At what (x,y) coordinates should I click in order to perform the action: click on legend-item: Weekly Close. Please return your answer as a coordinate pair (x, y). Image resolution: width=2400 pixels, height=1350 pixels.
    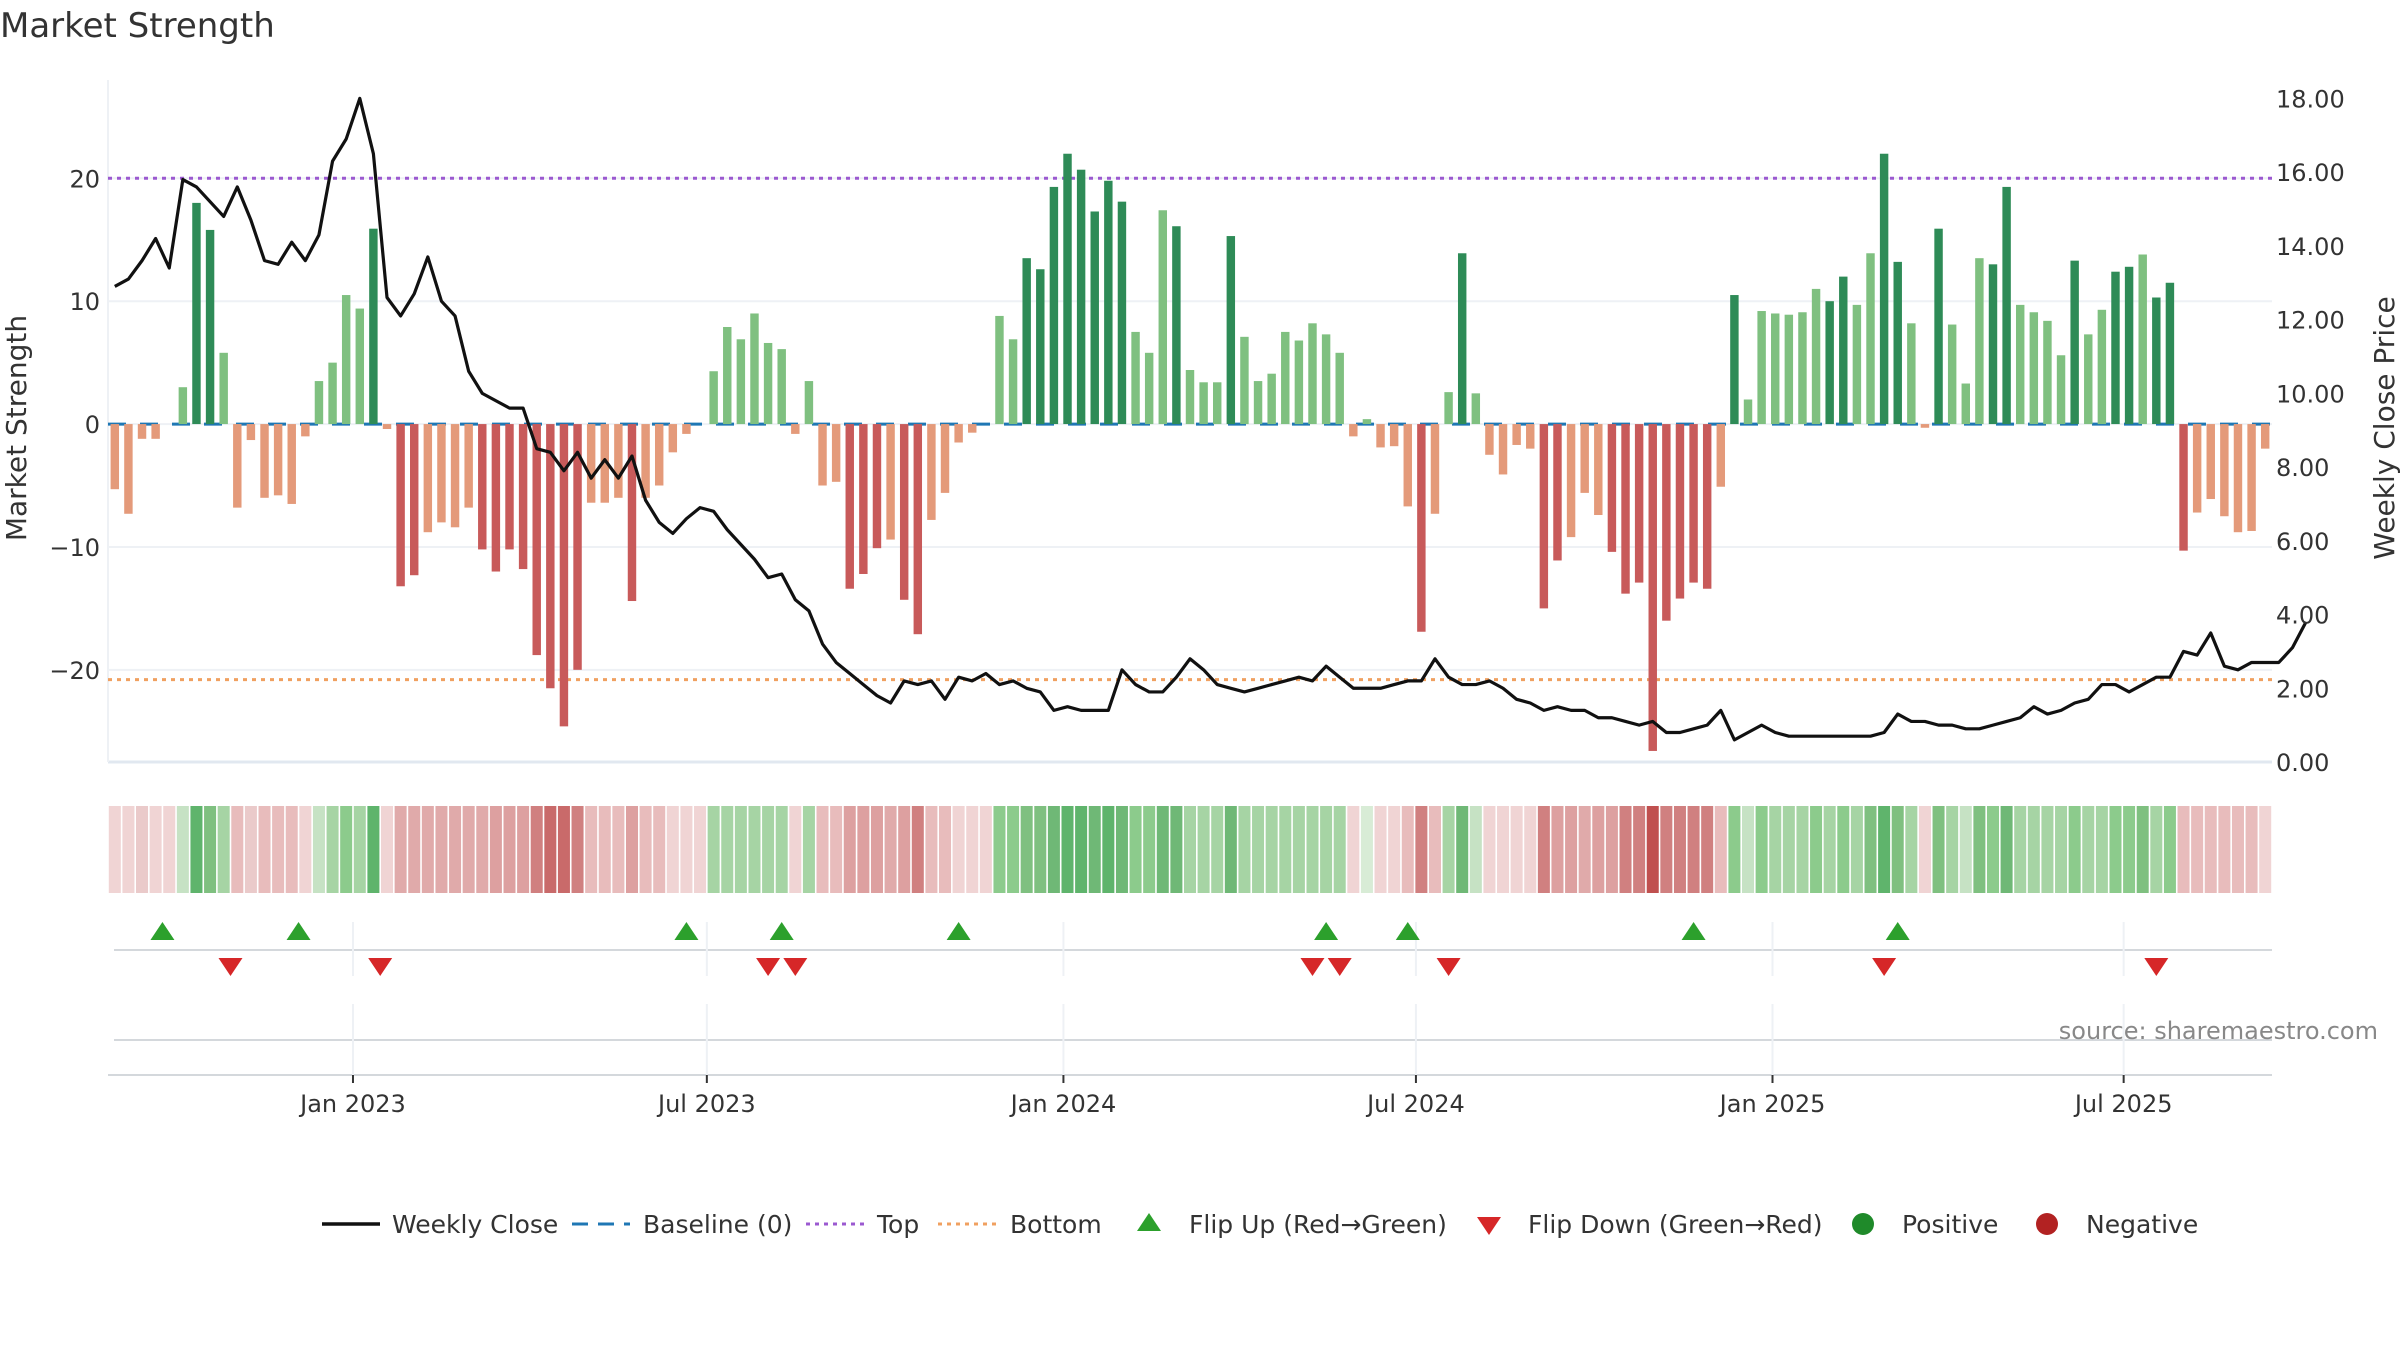
    Looking at the image, I should click on (440, 1224).